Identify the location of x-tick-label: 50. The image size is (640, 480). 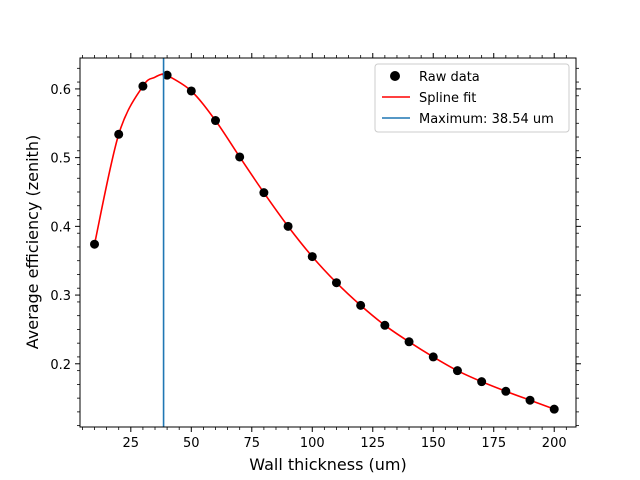
(191, 443).